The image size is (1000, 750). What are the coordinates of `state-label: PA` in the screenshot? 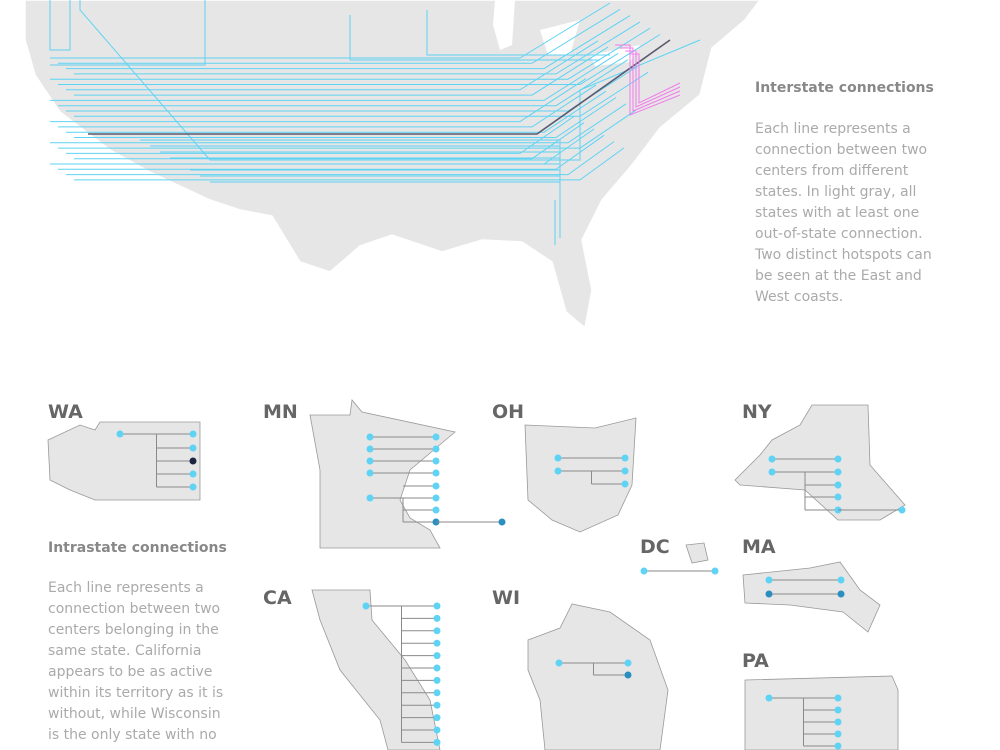 It's located at (755, 661).